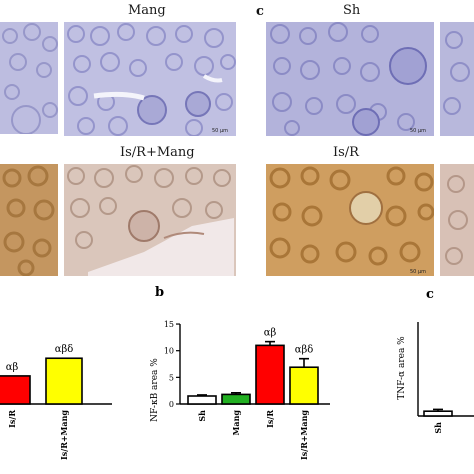 The height and width of the screenshot is (474, 474). Describe the element at coordinates (350, 220) in the screenshot. I see `micrograph-isr` at that location.